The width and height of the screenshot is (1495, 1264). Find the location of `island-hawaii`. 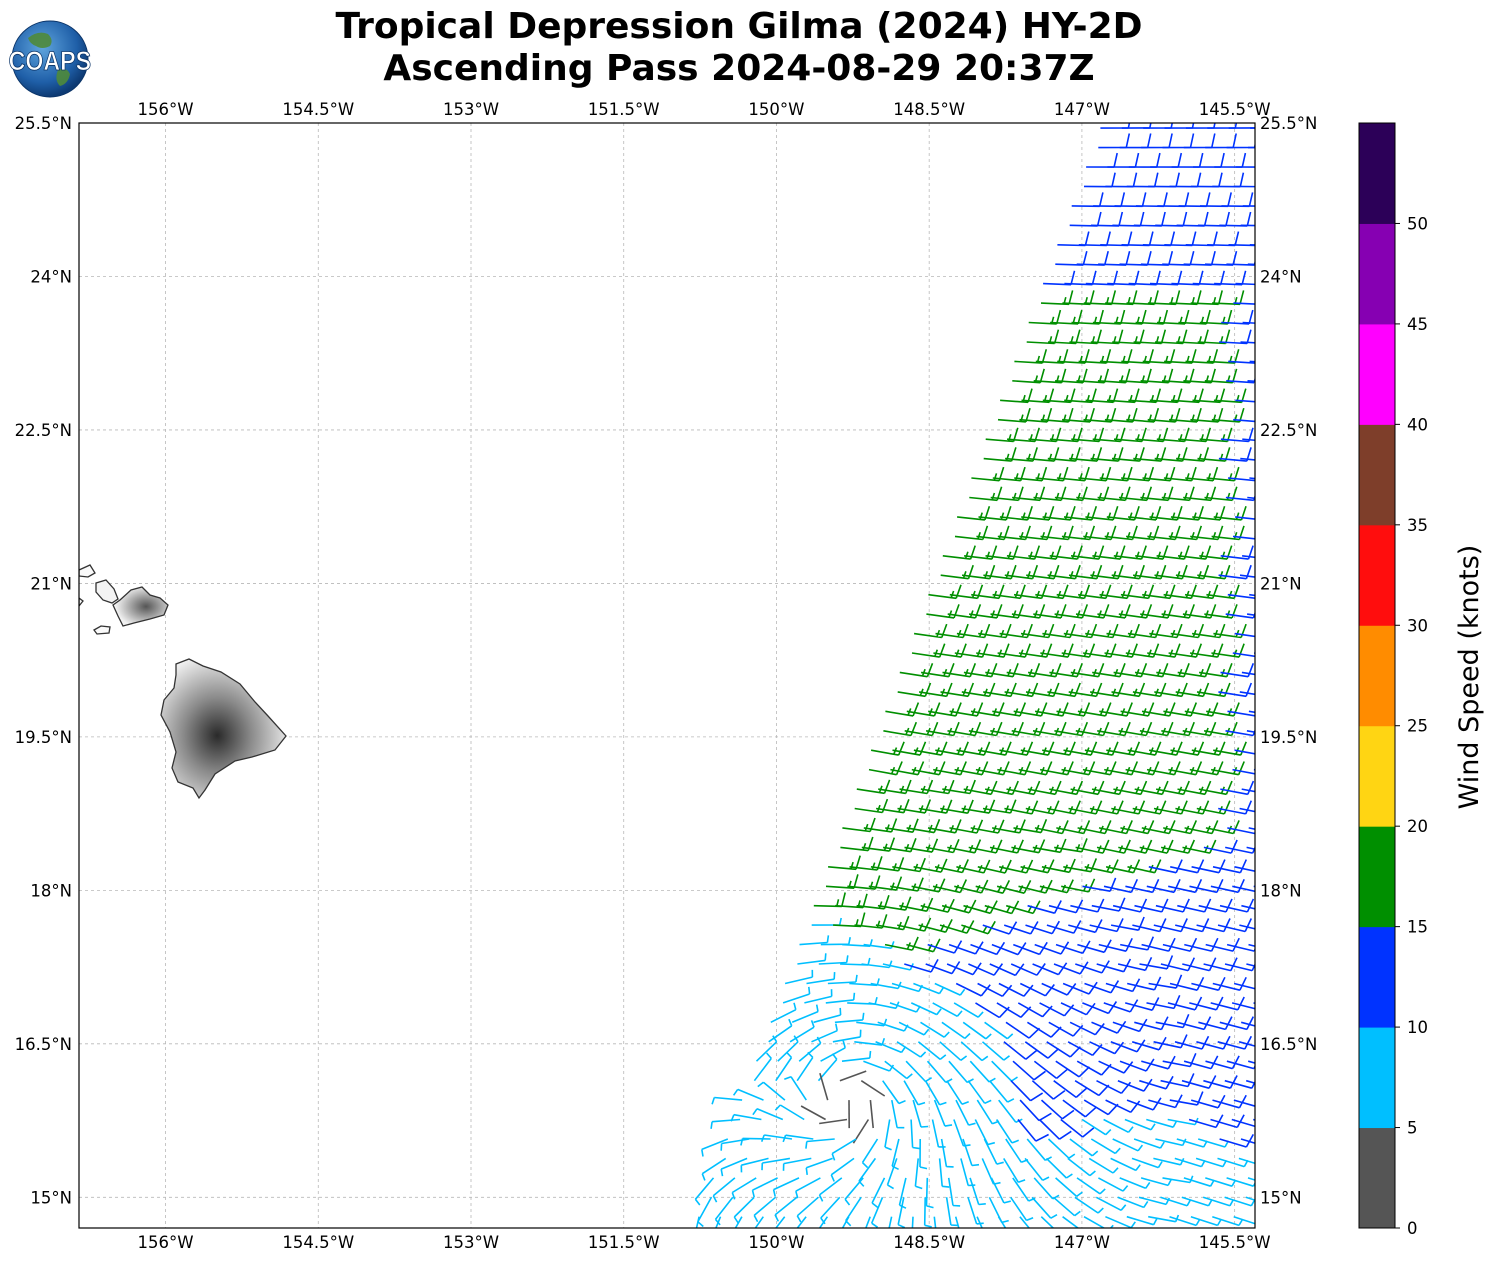

island-hawaii is located at coordinates (223, 729).